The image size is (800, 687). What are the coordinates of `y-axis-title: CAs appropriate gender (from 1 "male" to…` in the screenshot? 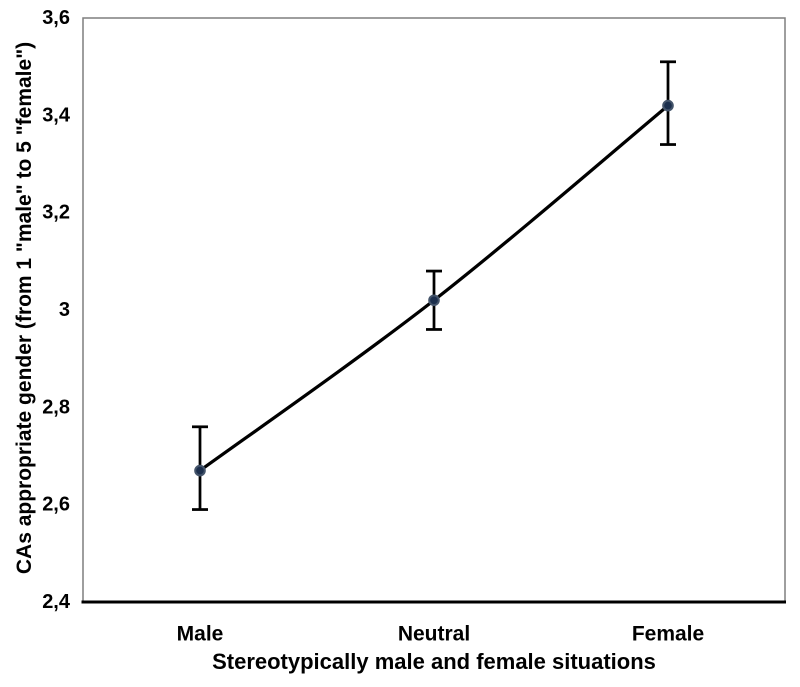 It's located at (24, 308).